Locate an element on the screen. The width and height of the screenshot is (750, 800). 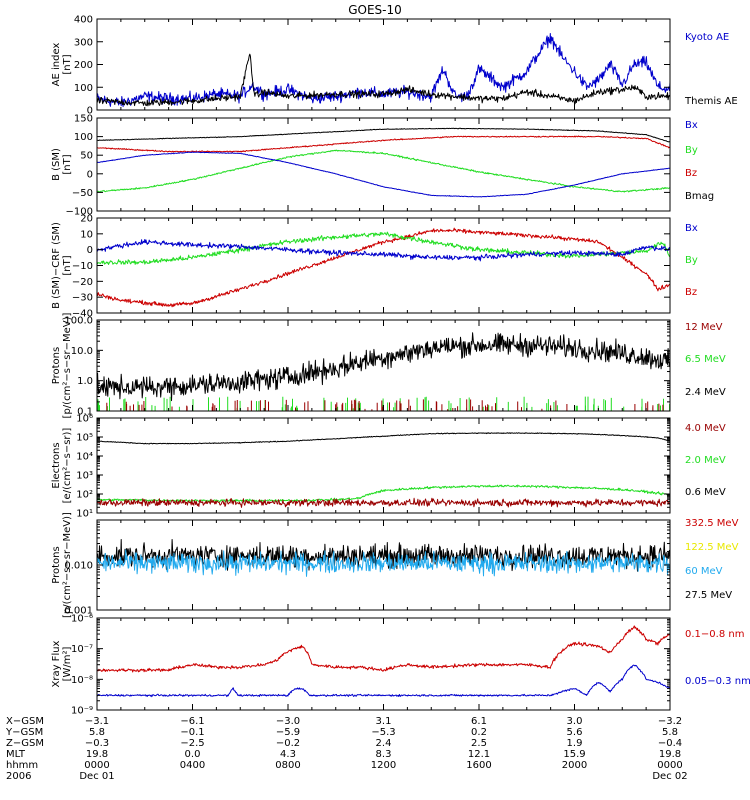
legend-6-5-mev: 6.5 MeV is located at coordinates (705, 359).